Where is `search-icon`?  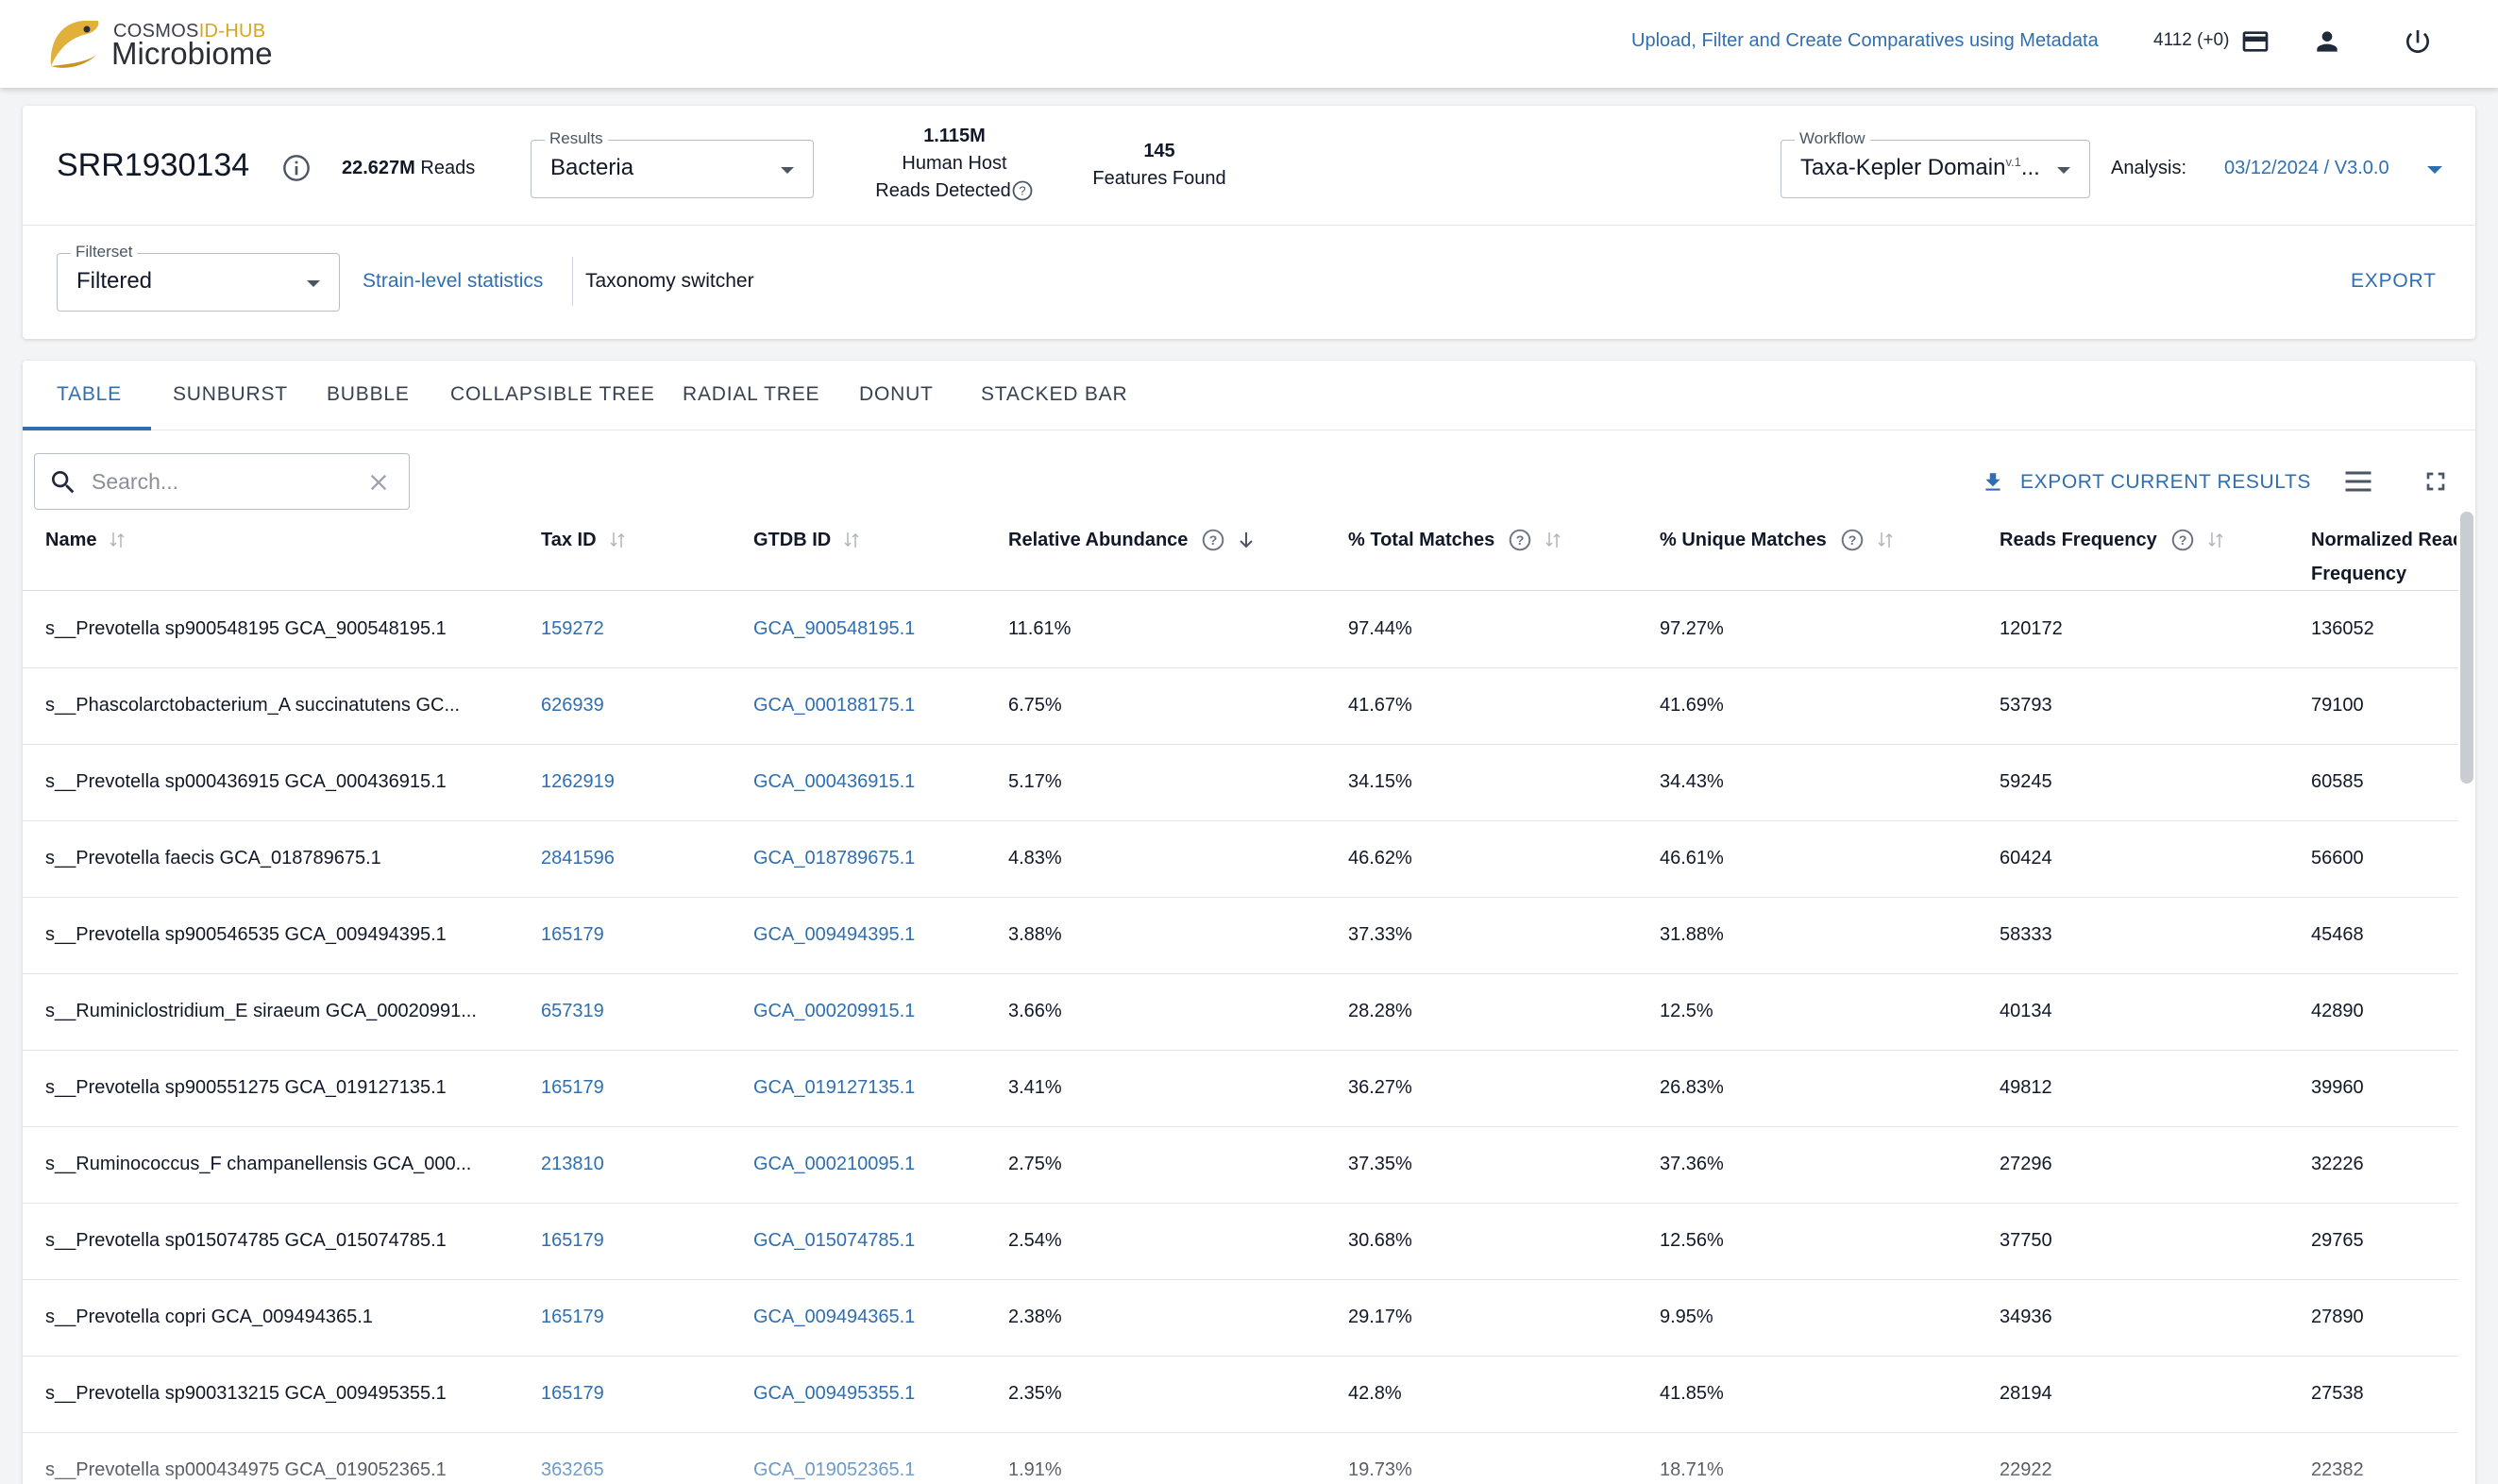 search-icon is located at coordinates (63, 482).